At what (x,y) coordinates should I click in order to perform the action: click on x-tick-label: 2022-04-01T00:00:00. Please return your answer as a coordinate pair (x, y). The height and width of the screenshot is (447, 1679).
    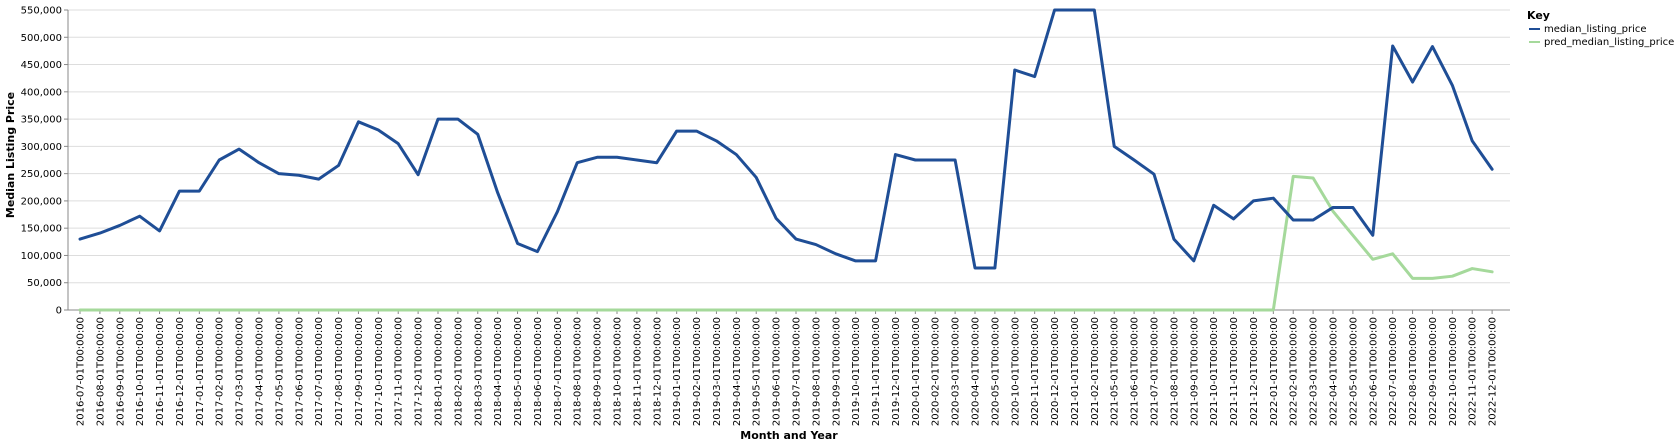
    Looking at the image, I should click on (1334, 371).